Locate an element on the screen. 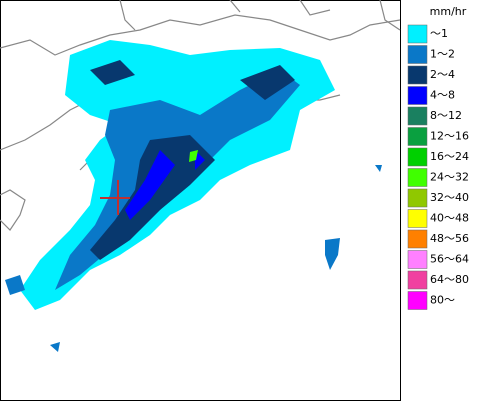 Image resolution: width=484 pixels, height=402 pixels. legend-label: 4～8 is located at coordinates (442, 95).